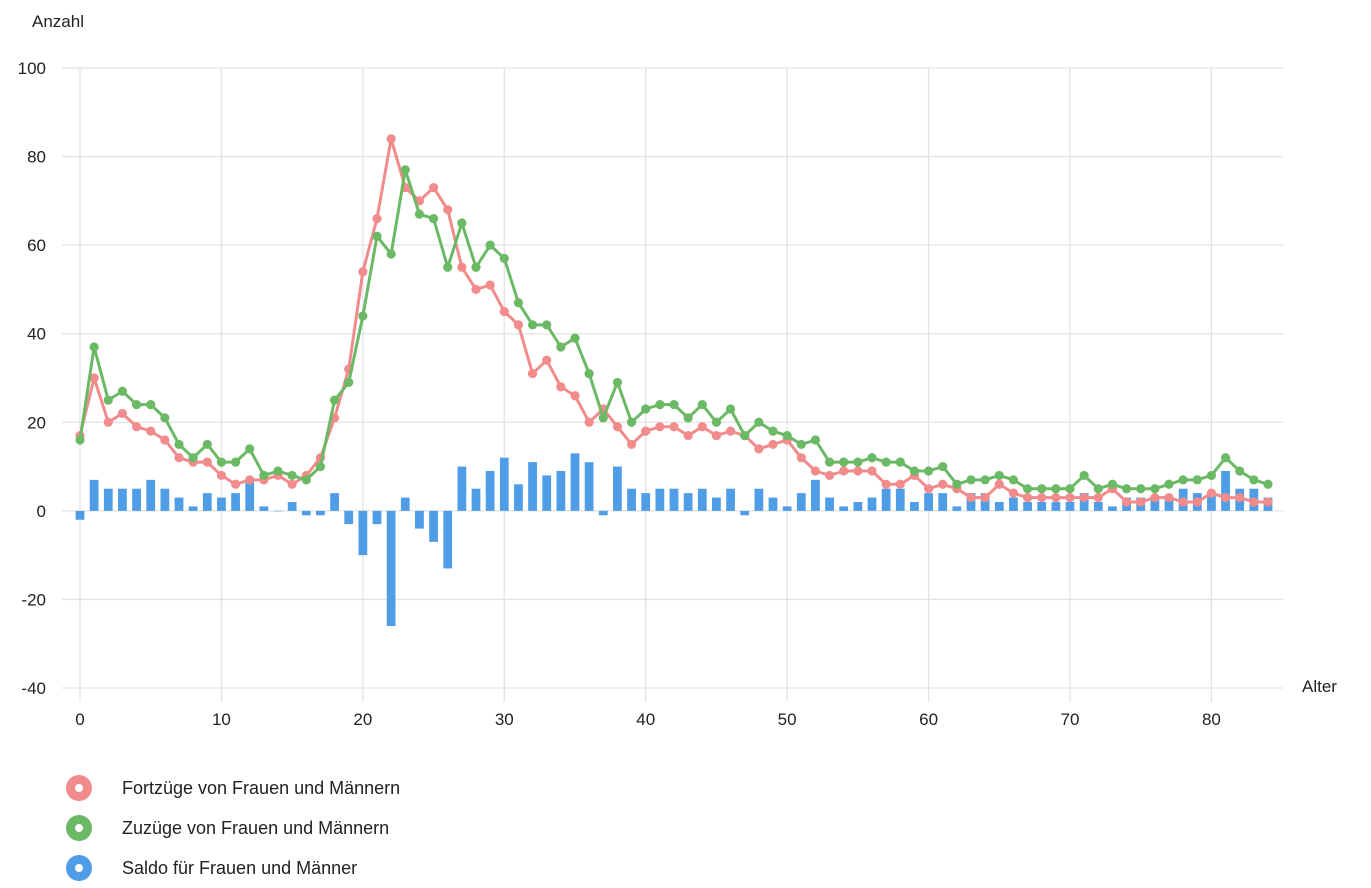 Image resolution: width=1371 pixels, height=888 pixels. Describe the element at coordinates (211, 868) in the screenshot. I see `legend-item-saldo: Saldo für Frauen und Männer` at that location.